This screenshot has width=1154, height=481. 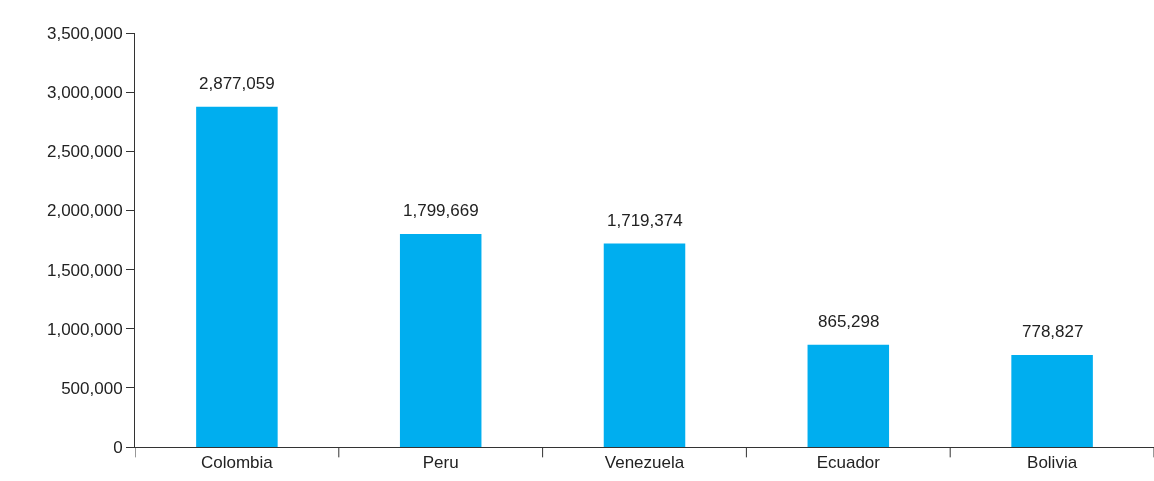 I want to click on x-tick-label: Peru, so click(x=440, y=463).